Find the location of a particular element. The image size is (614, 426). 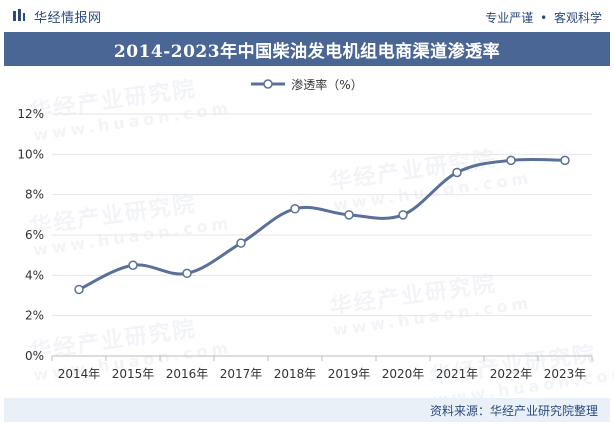

chart-legend: 渗透率（%） is located at coordinates (307, 84).